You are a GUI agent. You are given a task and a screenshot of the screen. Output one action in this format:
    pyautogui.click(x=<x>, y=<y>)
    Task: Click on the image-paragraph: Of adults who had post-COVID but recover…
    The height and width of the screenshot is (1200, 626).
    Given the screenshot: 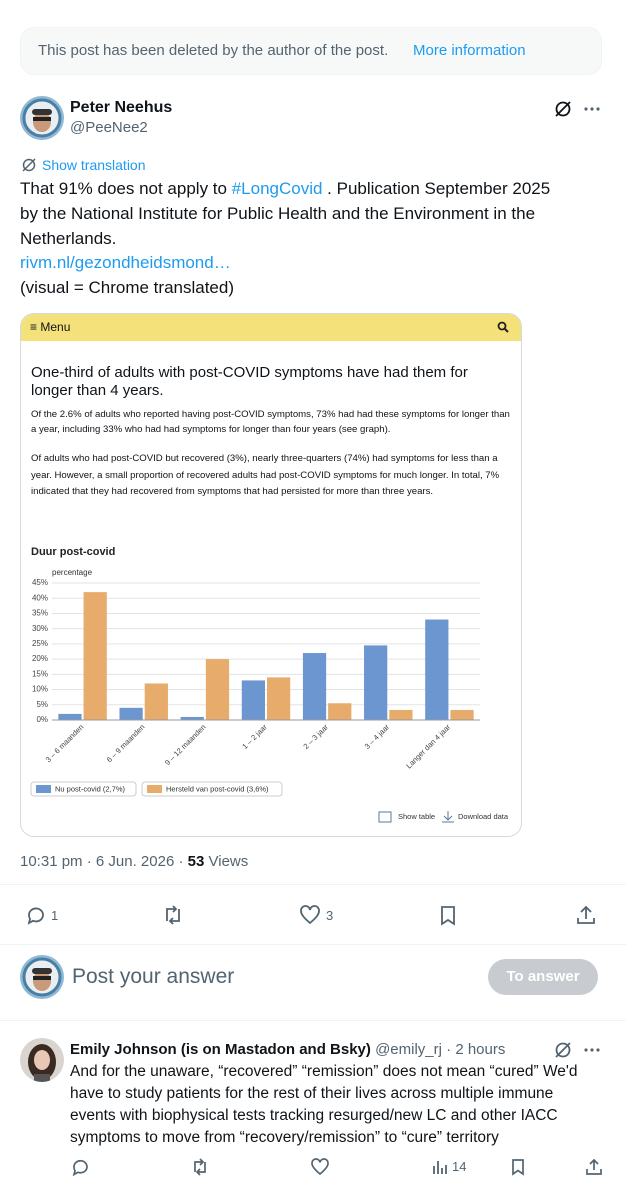 What is the action you would take?
    pyautogui.click(x=265, y=475)
    